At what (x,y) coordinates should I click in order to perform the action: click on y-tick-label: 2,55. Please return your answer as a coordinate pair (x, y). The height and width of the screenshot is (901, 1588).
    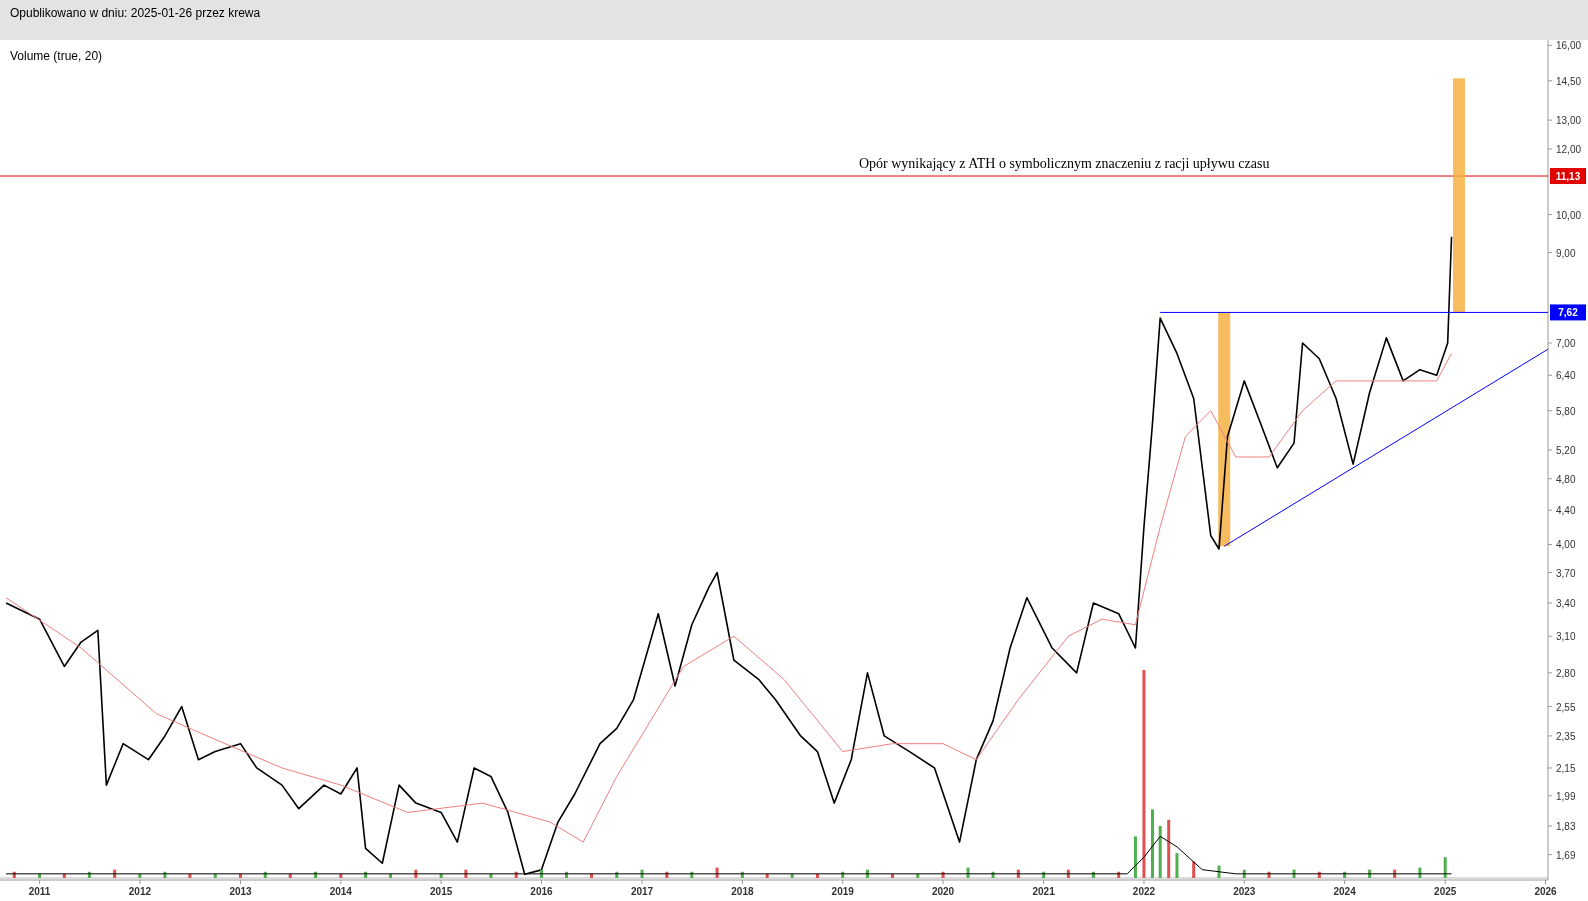
    Looking at the image, I should click on (1566, 707).